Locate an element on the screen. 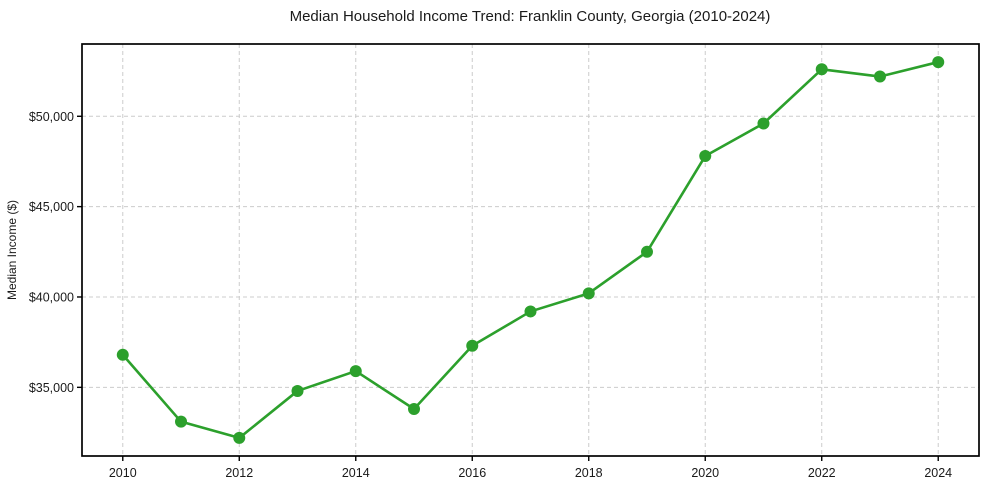  x-tick-label: 2024 is located at coordinates (938, 473).